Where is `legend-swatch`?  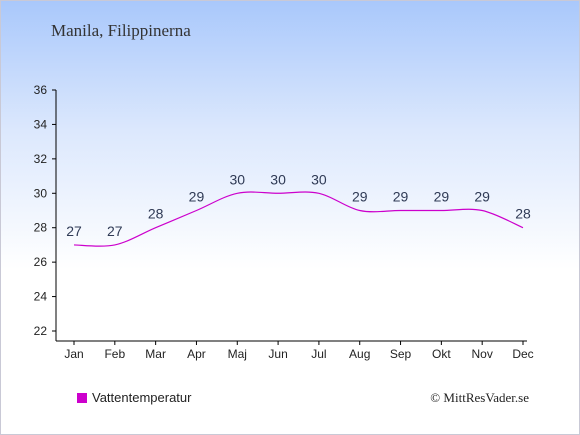 legend-swatch is located at coordinates (82, 397).